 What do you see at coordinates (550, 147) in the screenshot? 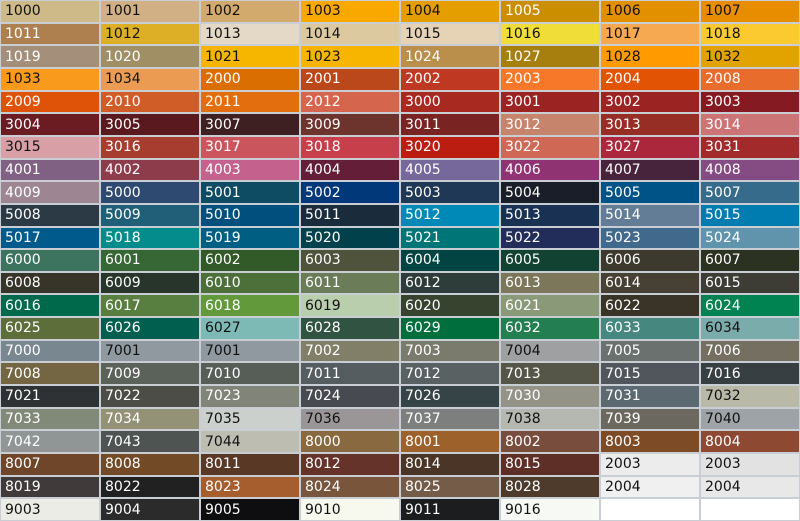
I see `color-swatch: 3022` at bounding box center [550, 147].